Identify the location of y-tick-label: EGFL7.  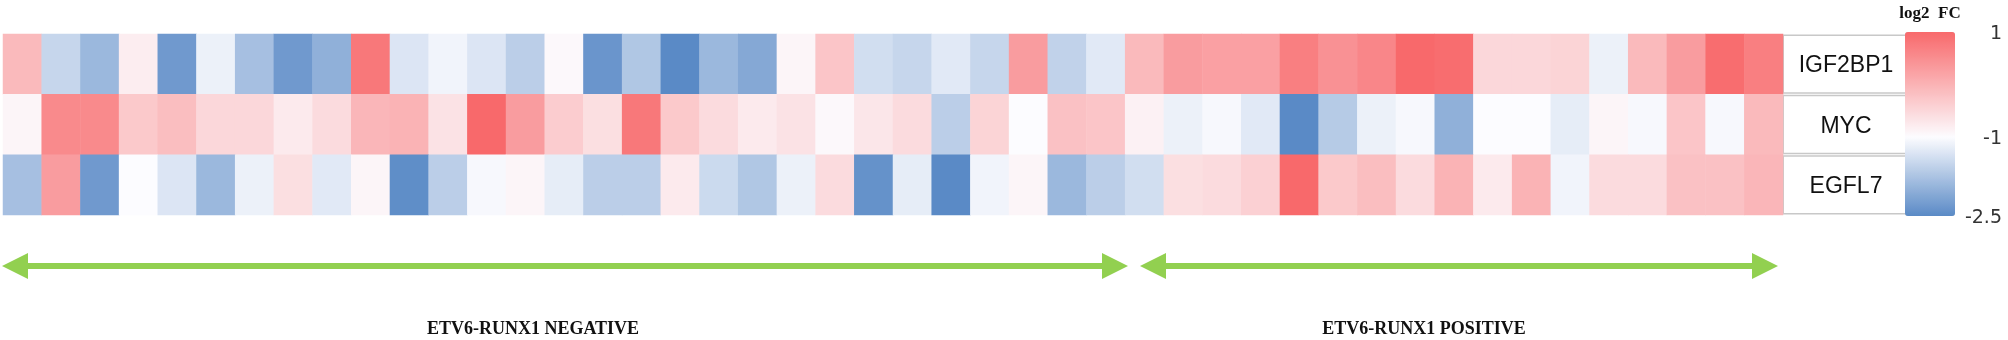
(1846, 184).